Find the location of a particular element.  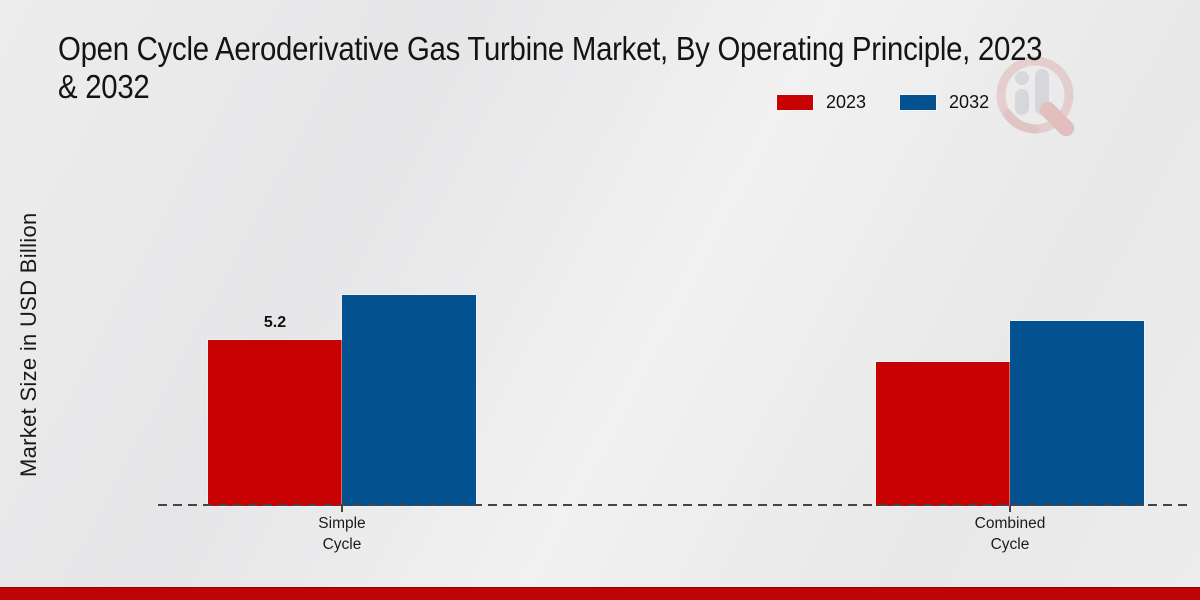

legend: 2023 2032 is located at coordinates (883, 102).